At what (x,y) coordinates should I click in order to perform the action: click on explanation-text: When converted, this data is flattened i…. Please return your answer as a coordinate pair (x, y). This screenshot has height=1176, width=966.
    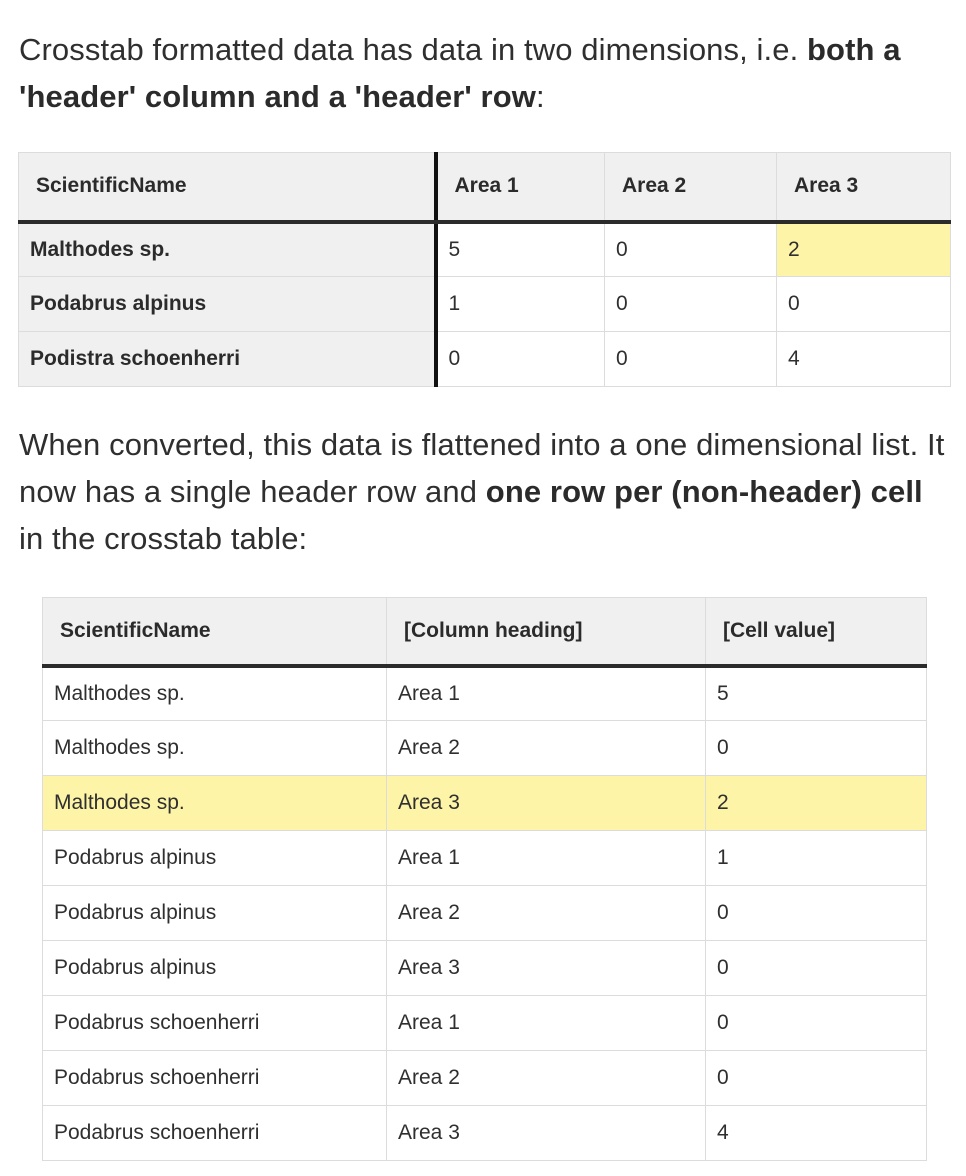
    Looking at the image, I should click on (482, 468).